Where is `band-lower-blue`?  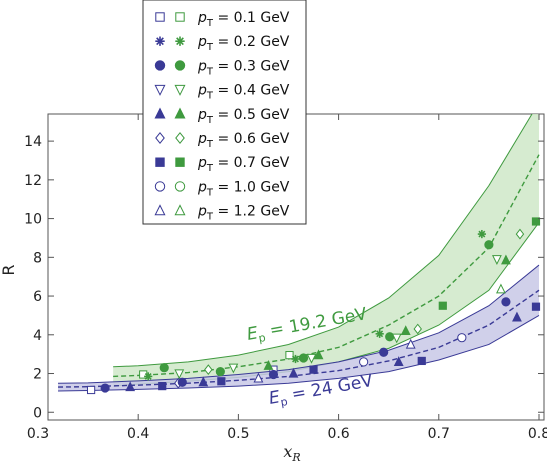 band-lower-blue is located at coordinates (299, 353).